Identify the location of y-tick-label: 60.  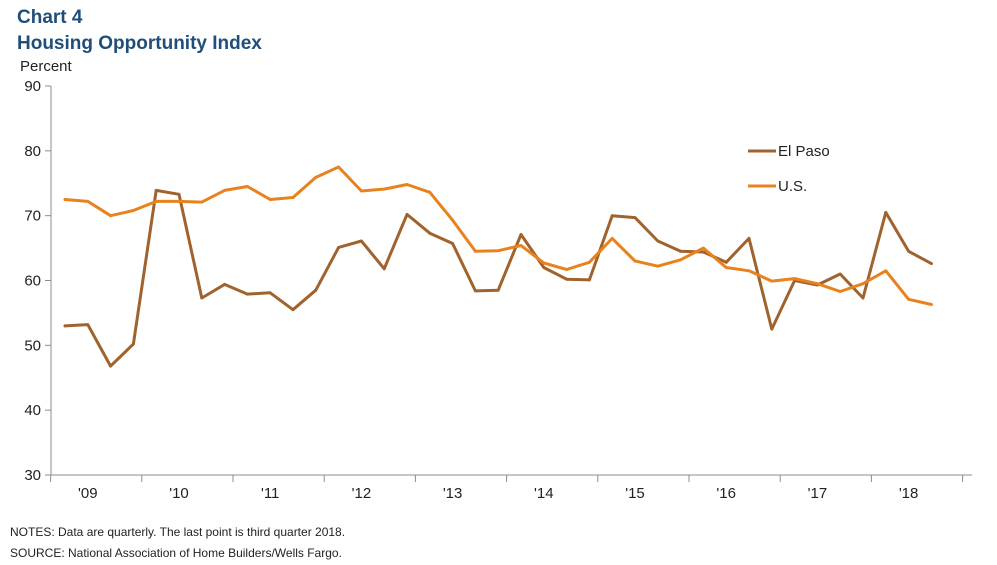
(32, 281).